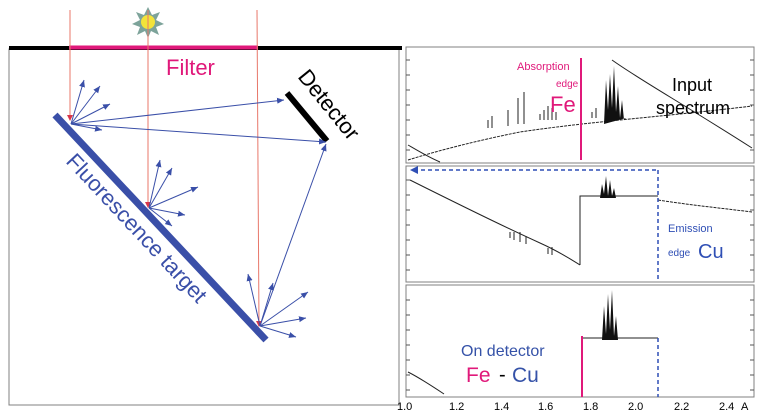 The image size is (758, 413). Describe the element at coordinates (307, 117) in the screenshot. I see `detector` at that location.